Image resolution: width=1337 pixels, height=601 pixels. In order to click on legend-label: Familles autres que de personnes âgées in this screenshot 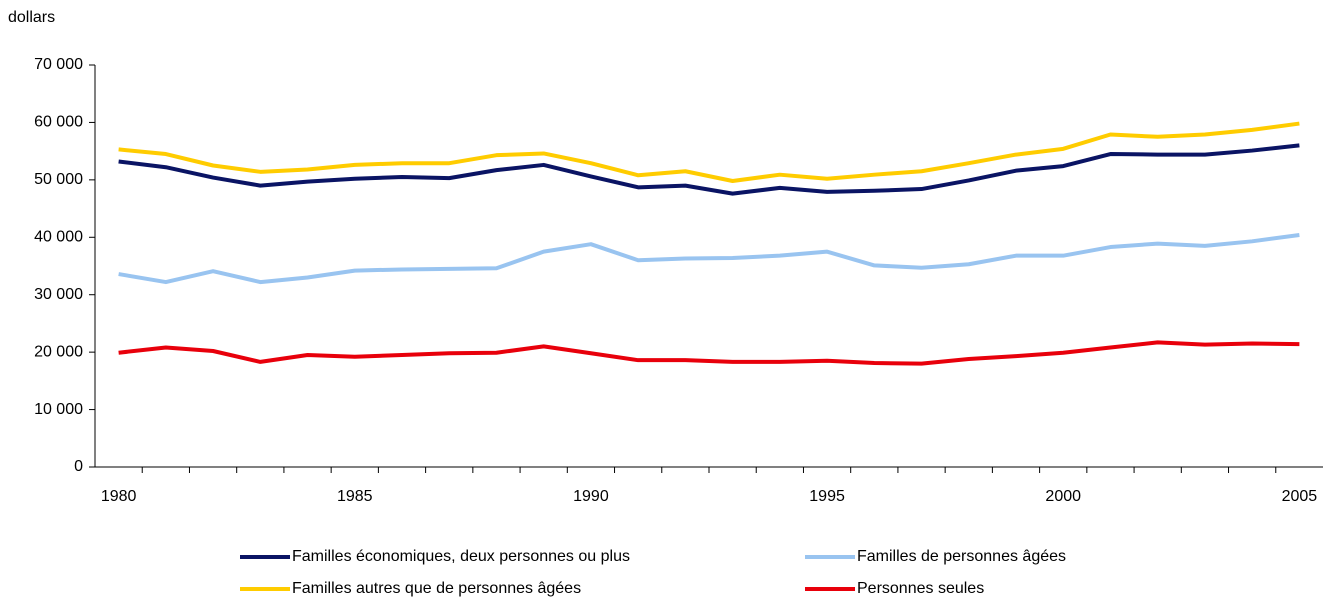, I will do `click(436, 588)`.